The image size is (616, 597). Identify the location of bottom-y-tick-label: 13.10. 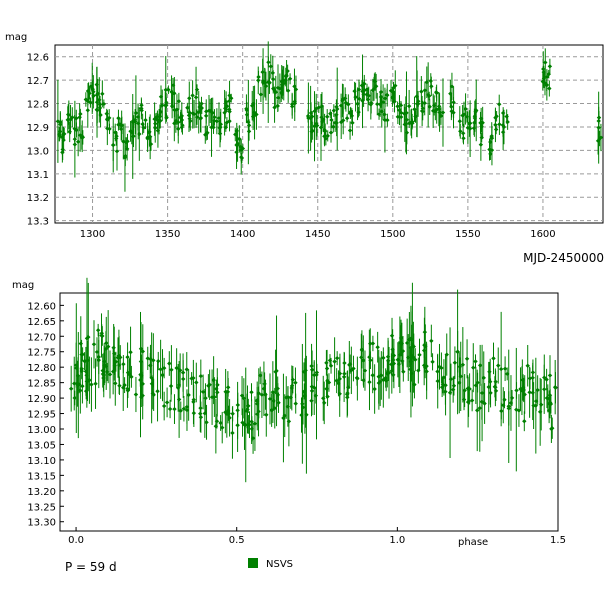
(41, 461).